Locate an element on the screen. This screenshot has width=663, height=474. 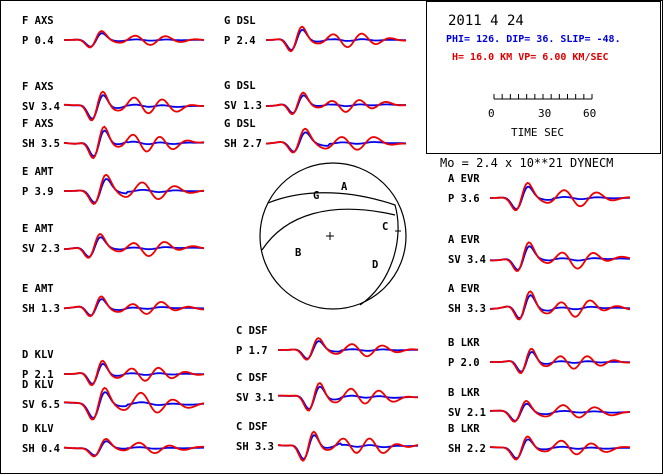
phase-amplitude-label: P 3.9 is located at coordinates (38, 192).